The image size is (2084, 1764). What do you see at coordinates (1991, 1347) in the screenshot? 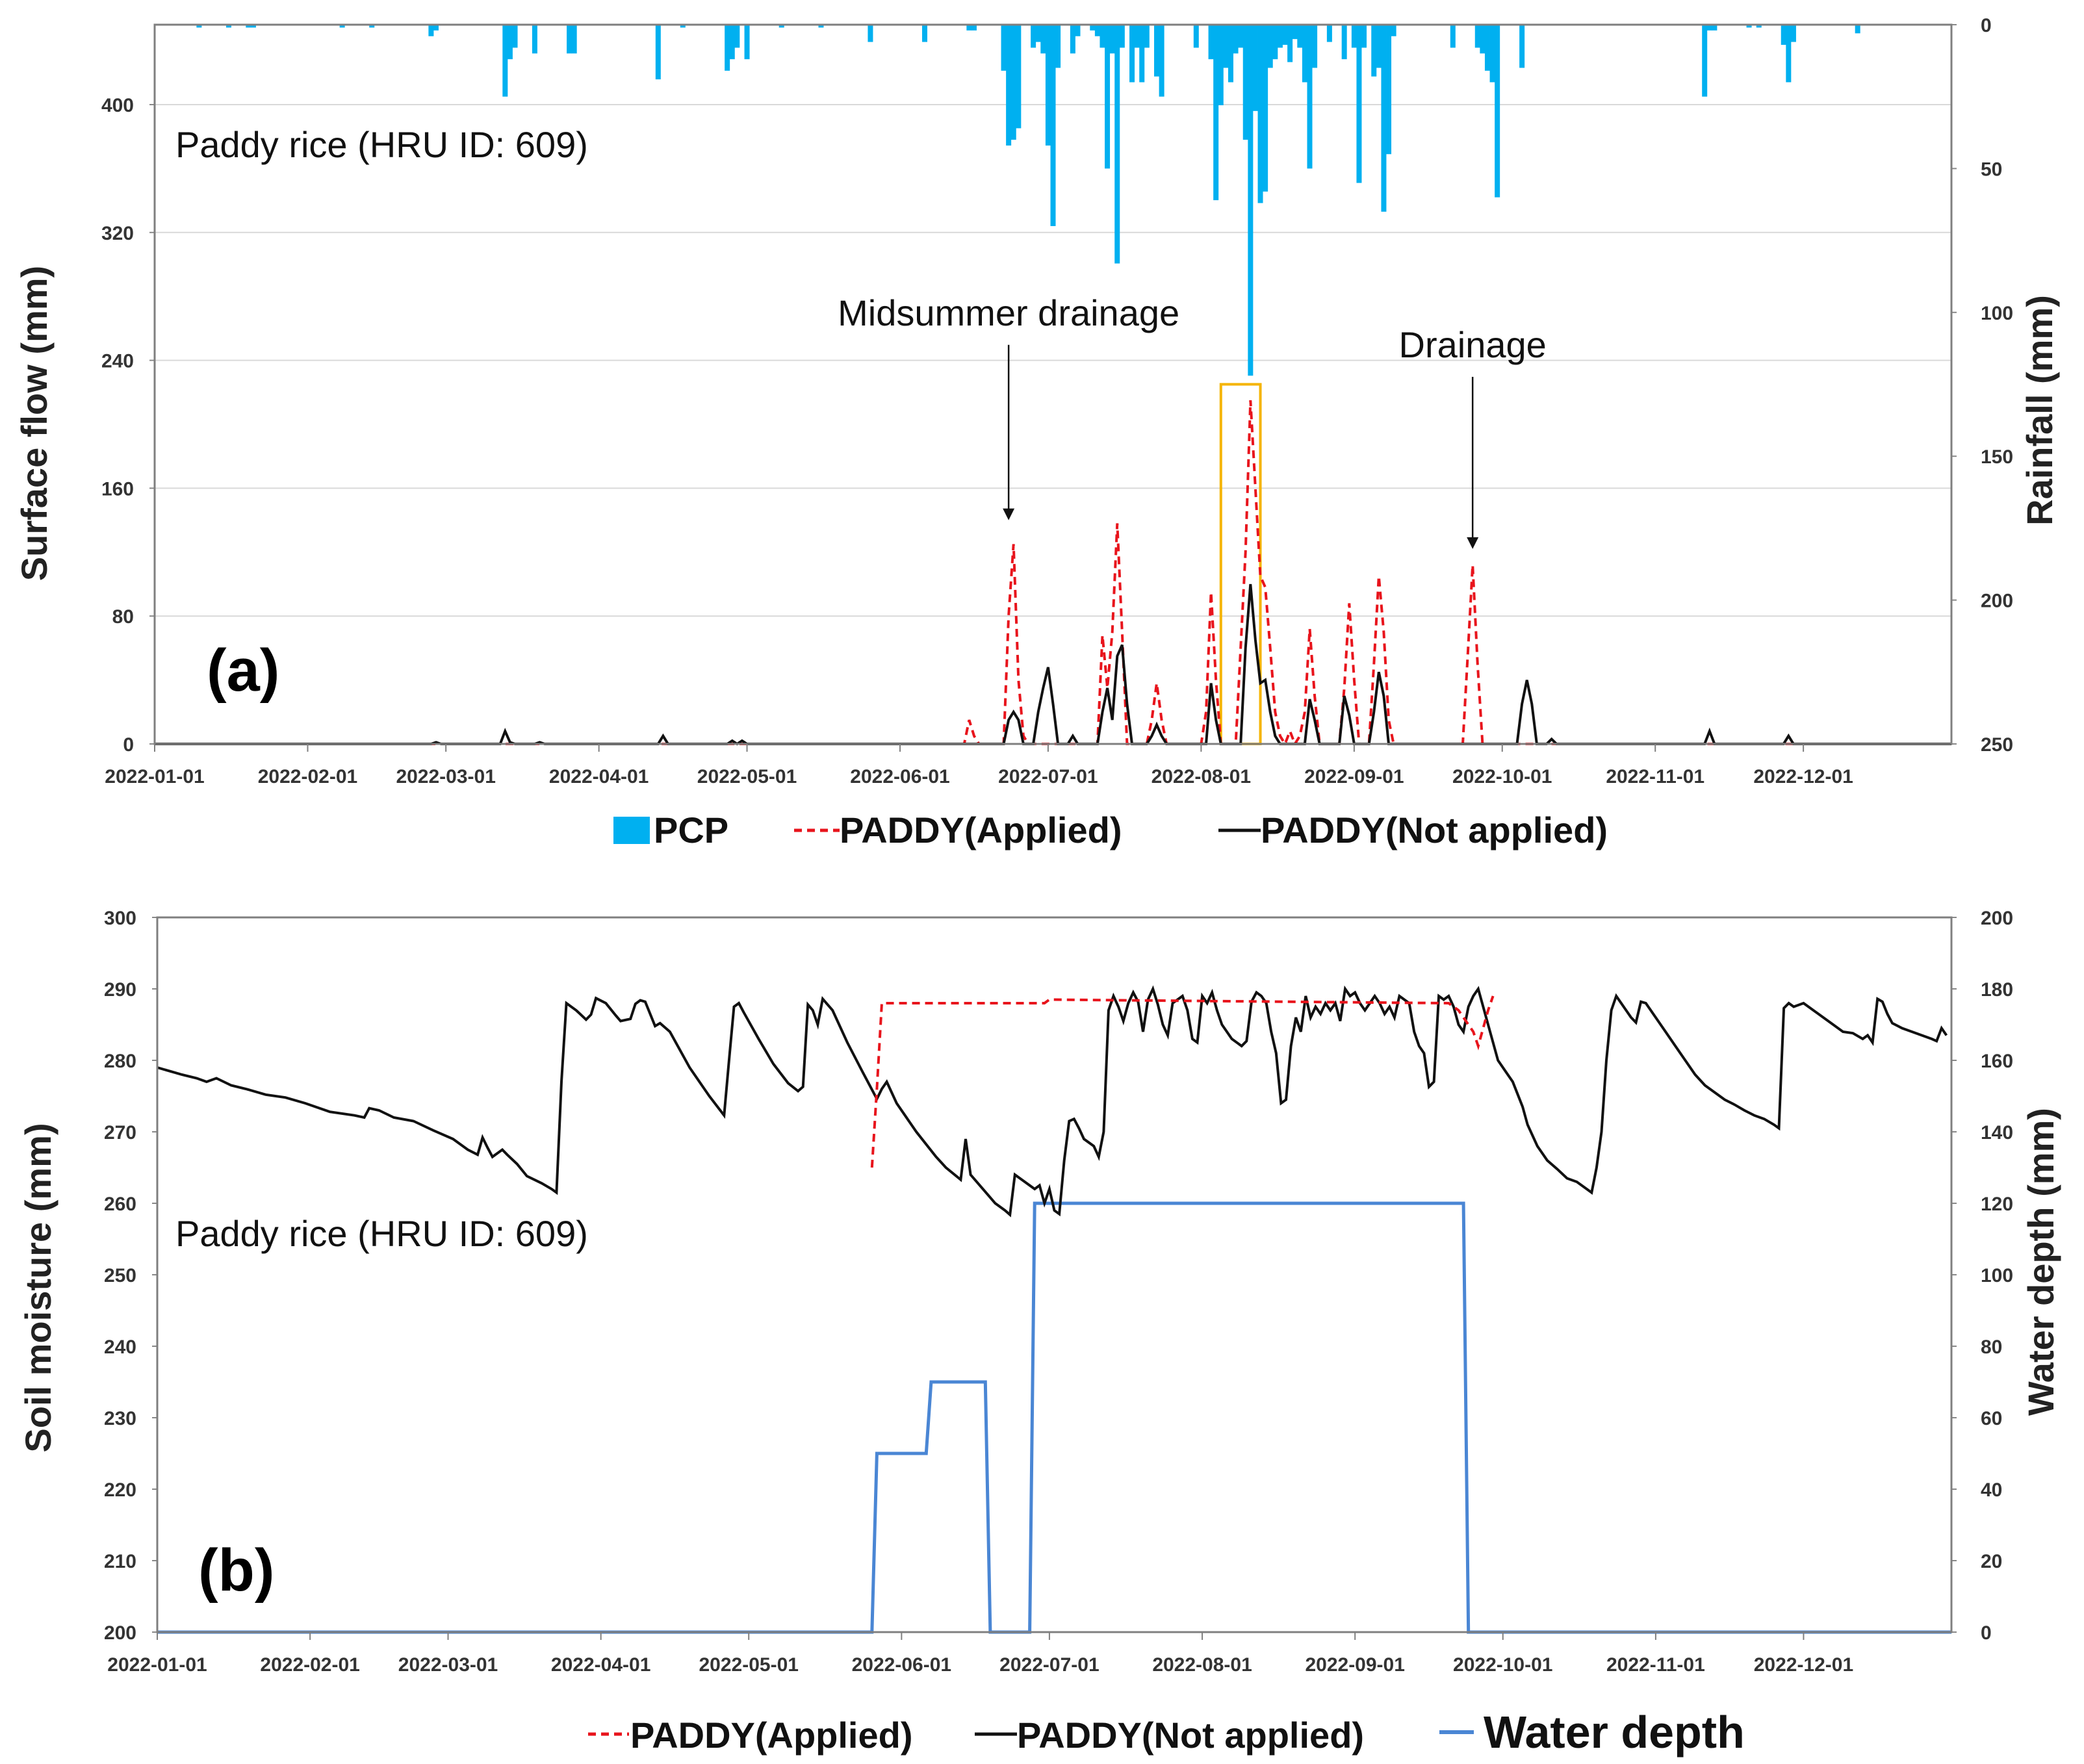
I see `y2-tick-label: 80` at bounding box center [1991, 1347].